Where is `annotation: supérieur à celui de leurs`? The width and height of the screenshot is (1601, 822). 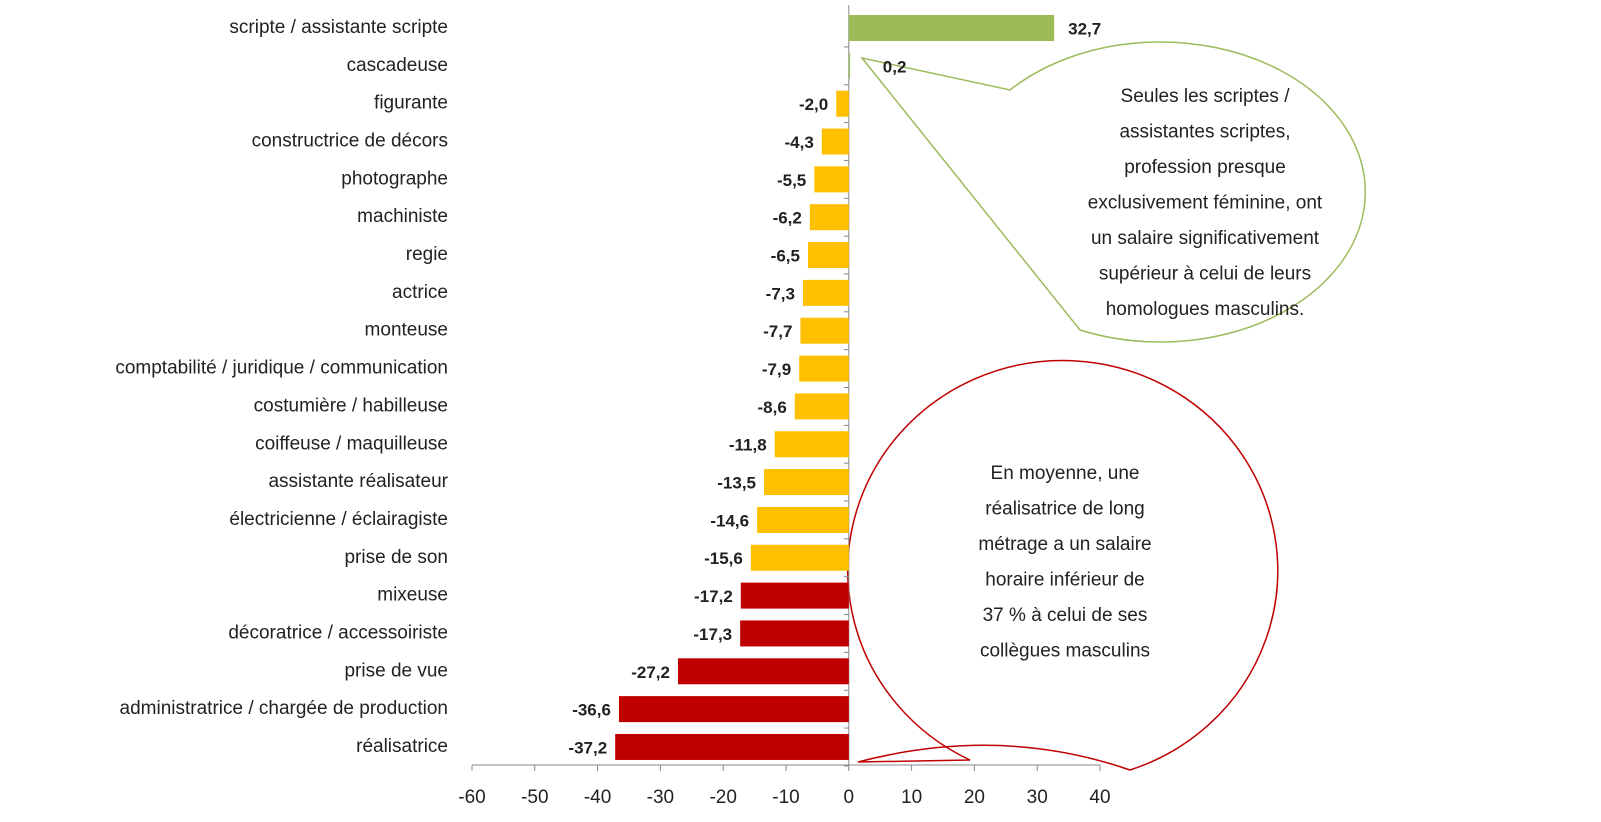 annotation: supérieur à celui de leurs is located at coordinates (1205, 274).